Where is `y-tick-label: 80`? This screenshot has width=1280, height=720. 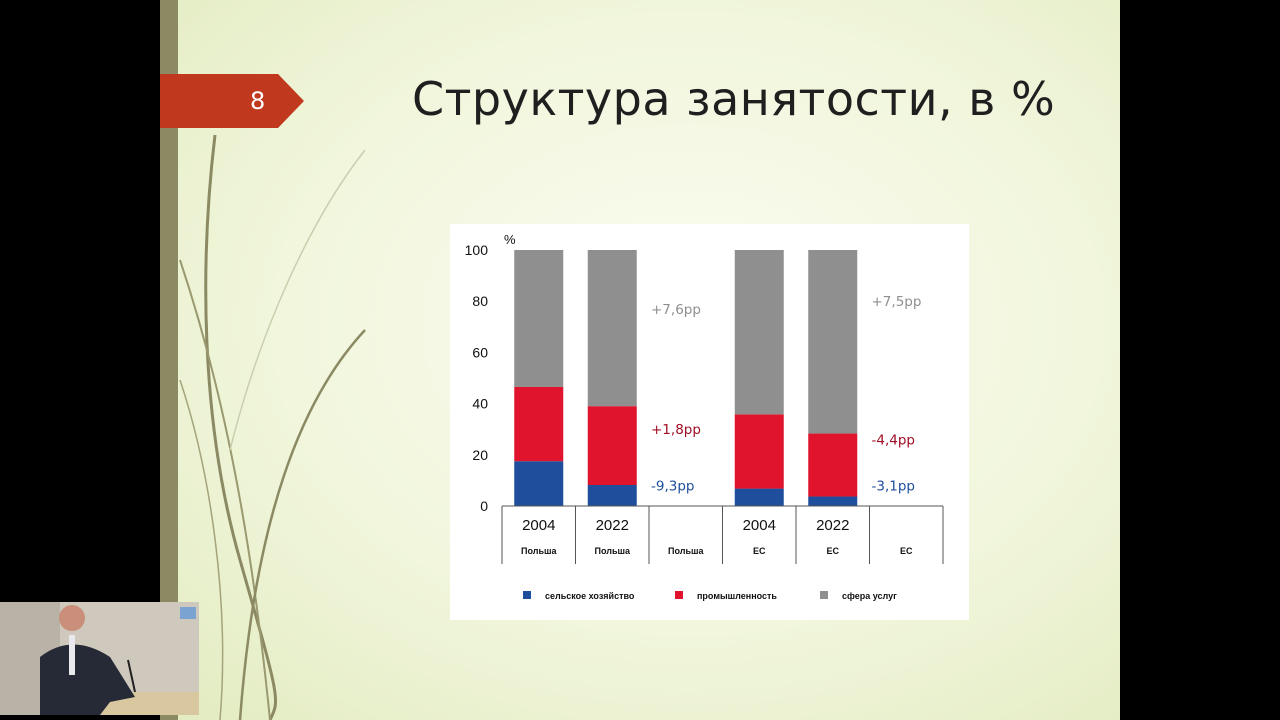 y-tick-label: 80 is located at coordinates (480, 301).